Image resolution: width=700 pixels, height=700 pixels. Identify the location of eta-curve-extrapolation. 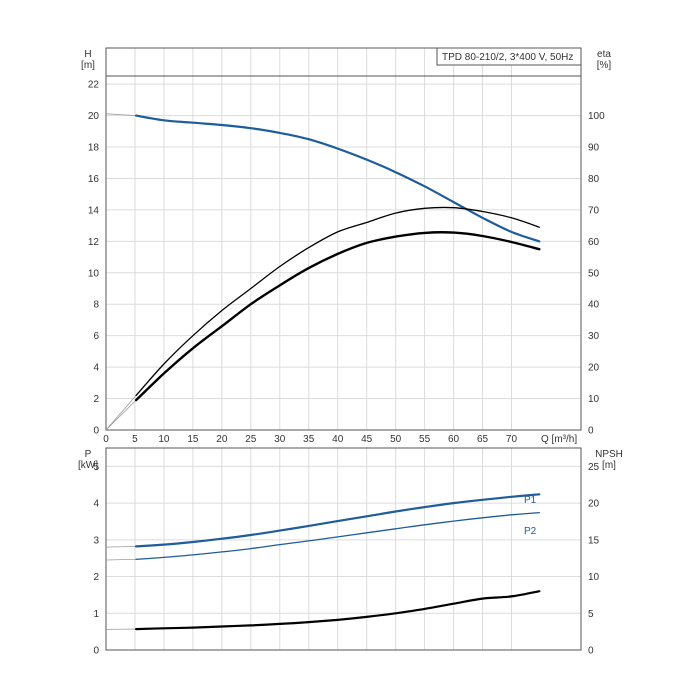
(121, 413).